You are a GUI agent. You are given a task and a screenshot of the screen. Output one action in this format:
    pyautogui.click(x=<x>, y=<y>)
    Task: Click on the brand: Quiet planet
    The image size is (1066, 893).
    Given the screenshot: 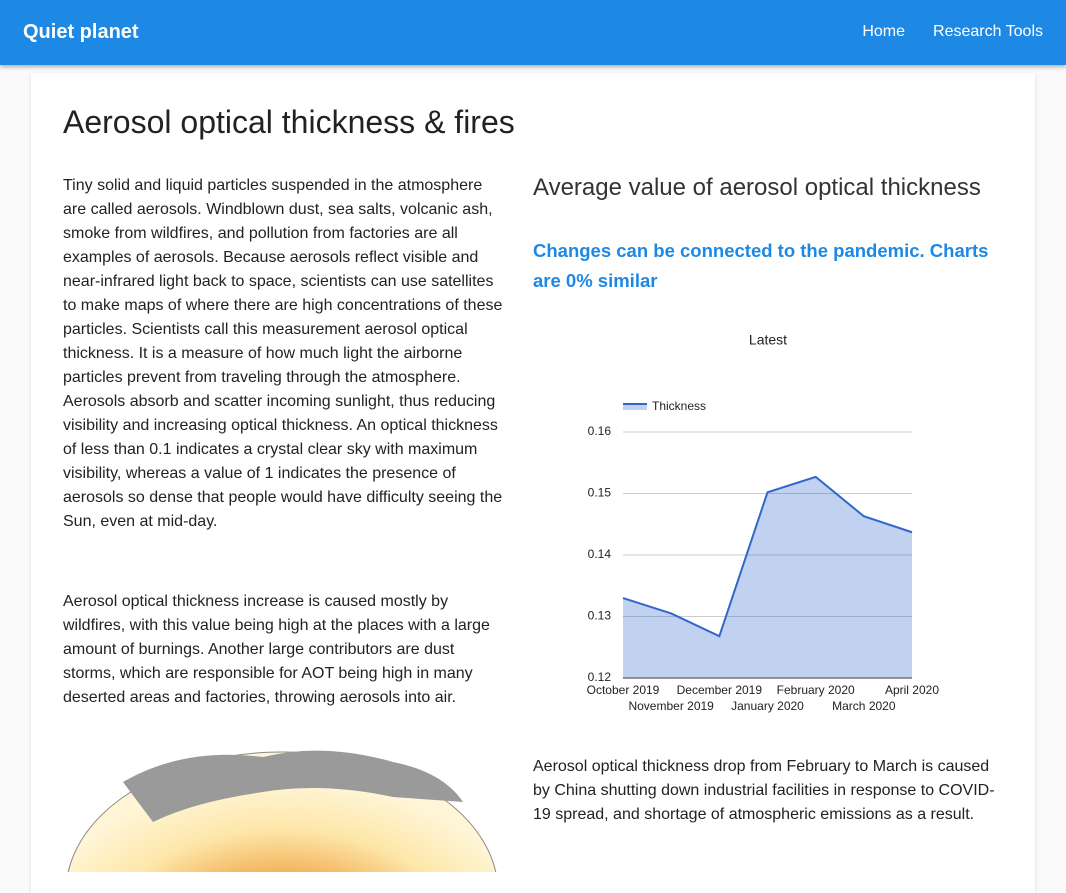 What is the action you would take?
    pyautogui.click(x=81, y=32)
    